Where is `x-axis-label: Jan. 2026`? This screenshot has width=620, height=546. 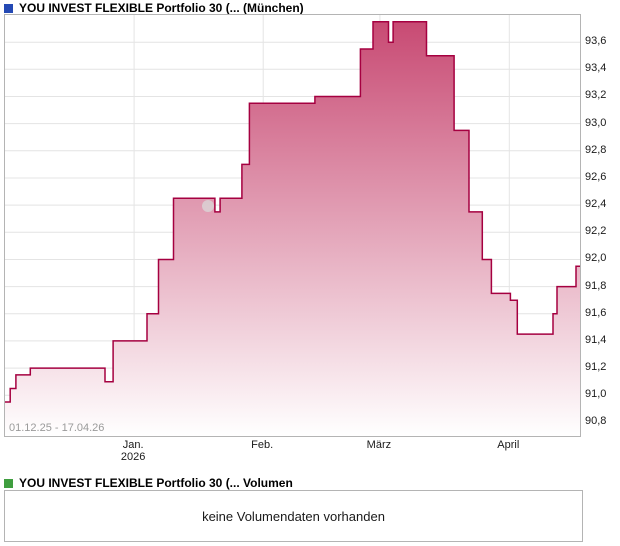
x-axis-label: Jan. 2026 is located at coordinates (133, 451).